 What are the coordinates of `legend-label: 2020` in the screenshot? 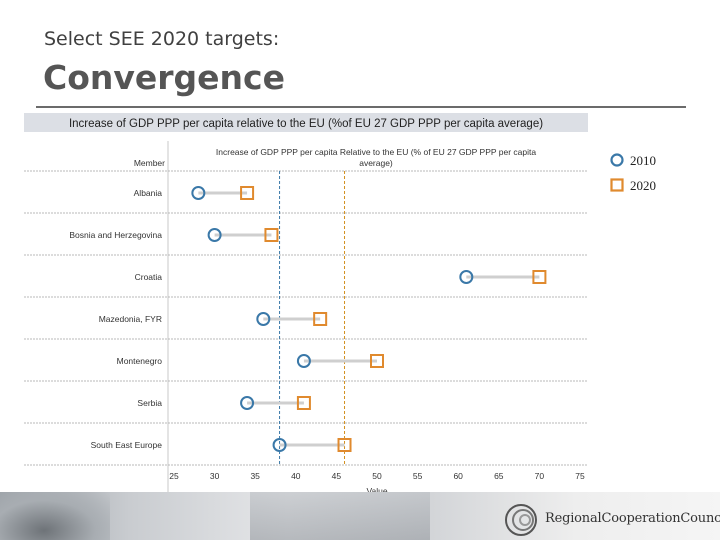 It's located at (643, 185).